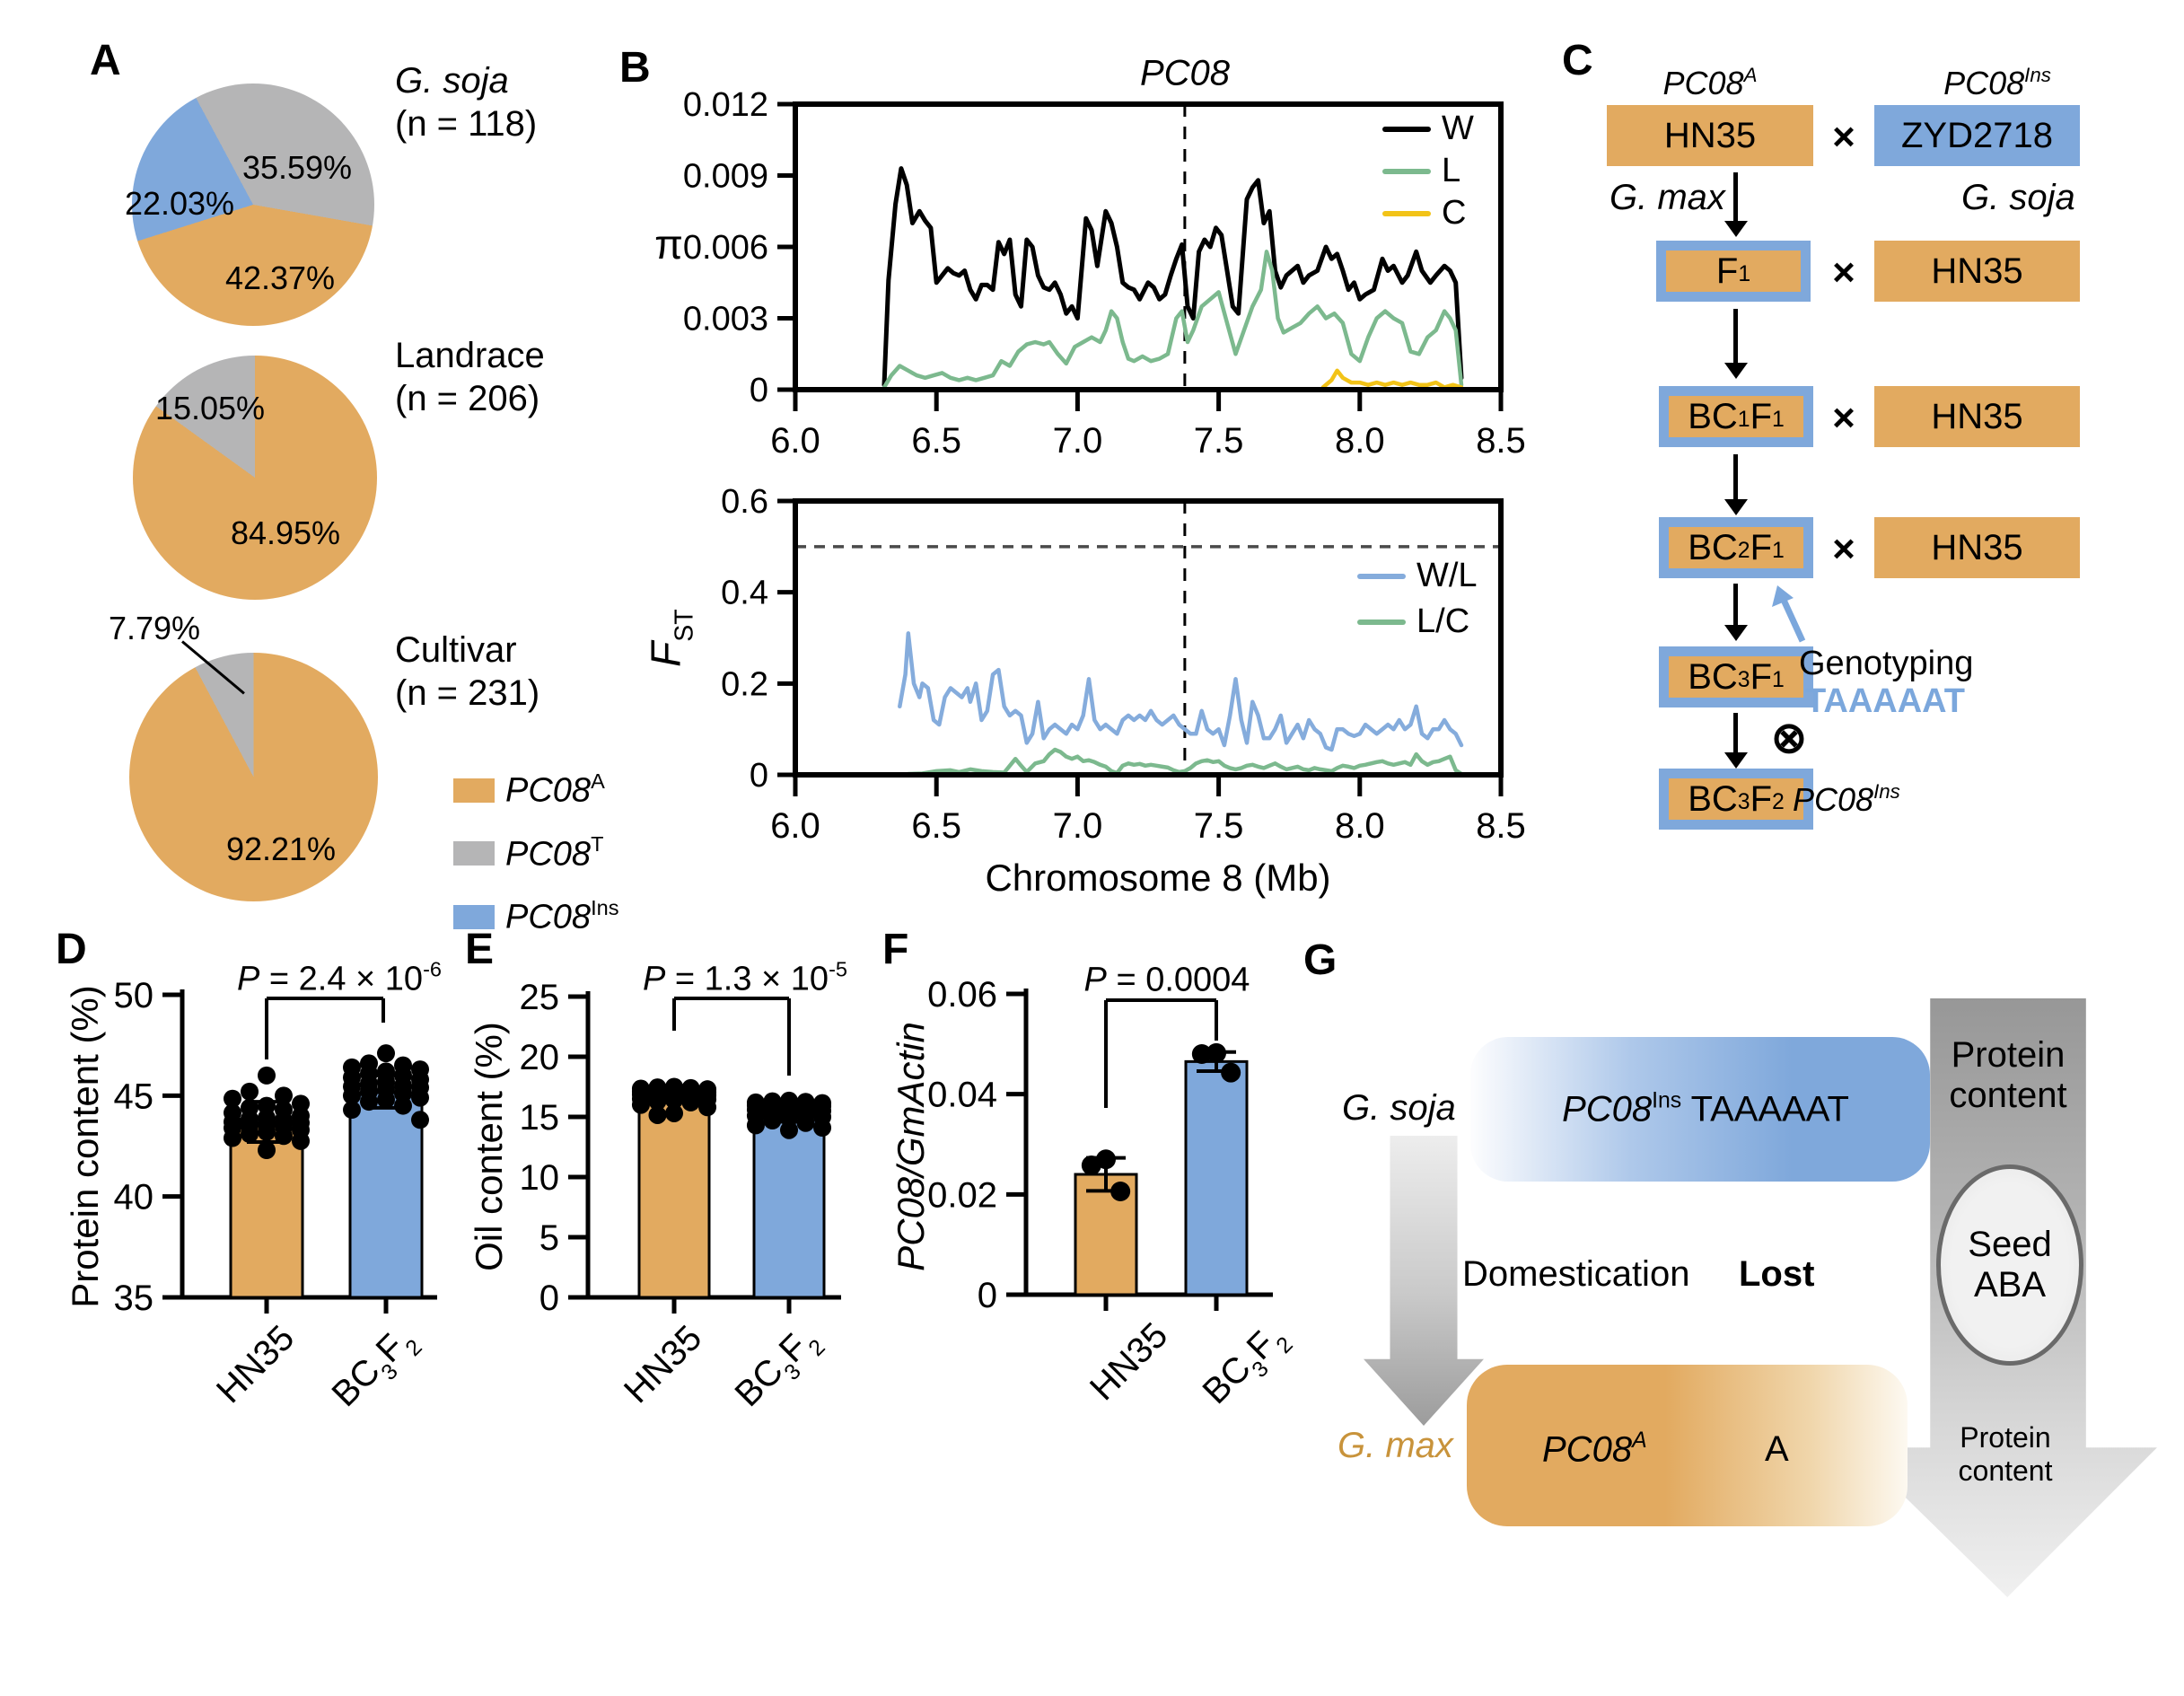 The image size is (2184, 1696). Describe the element at coordinates (452, 81) in the screenshot. I see `pie-gsoja-species: G. soja` at that location.